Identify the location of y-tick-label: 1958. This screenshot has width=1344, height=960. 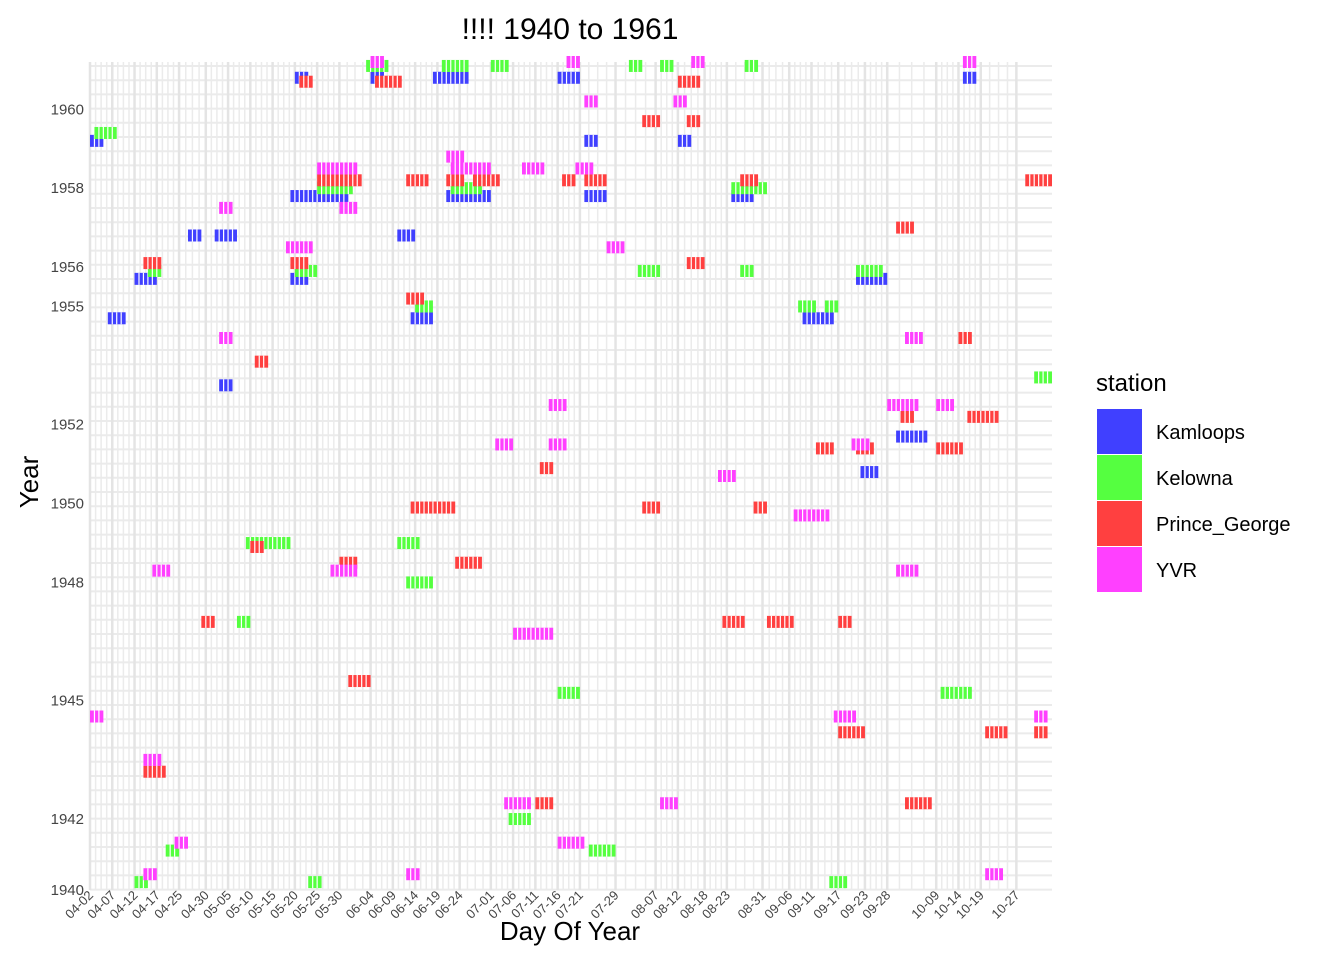
(67, 188).